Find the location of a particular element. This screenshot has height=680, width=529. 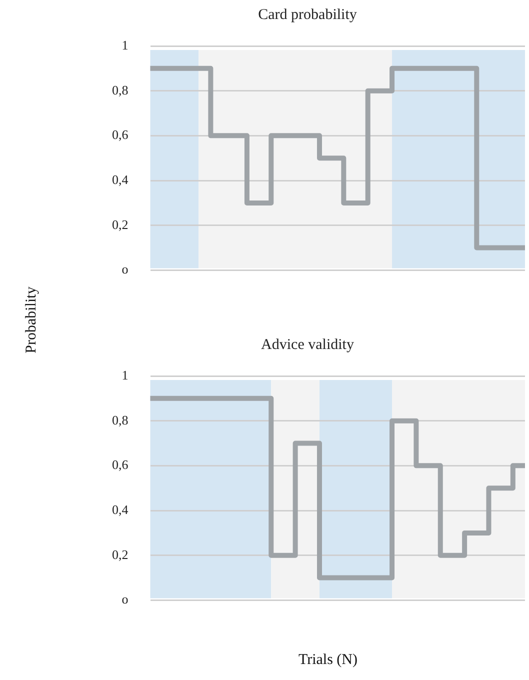

y-axis-title: Probability is located at coordinates (32, 320).